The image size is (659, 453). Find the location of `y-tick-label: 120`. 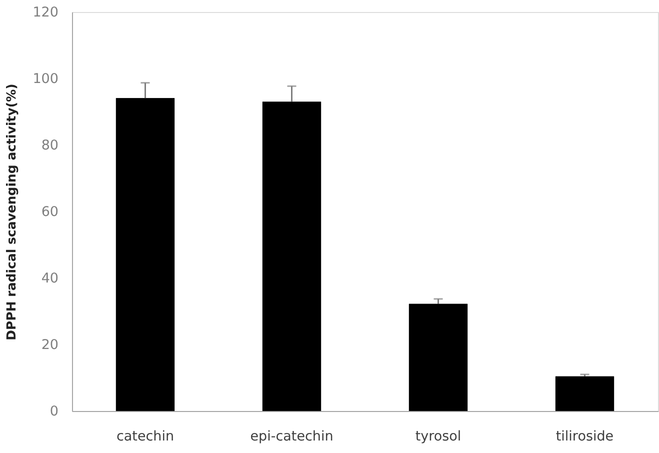

y-tick-label: 120 is located at coordinates (45, 12).